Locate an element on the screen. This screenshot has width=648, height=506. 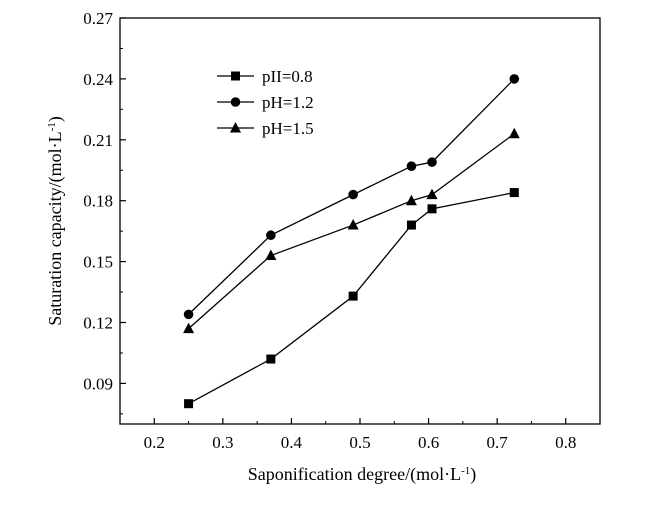
x-tick-label: 0.8 is located at coordinates (565, 442).